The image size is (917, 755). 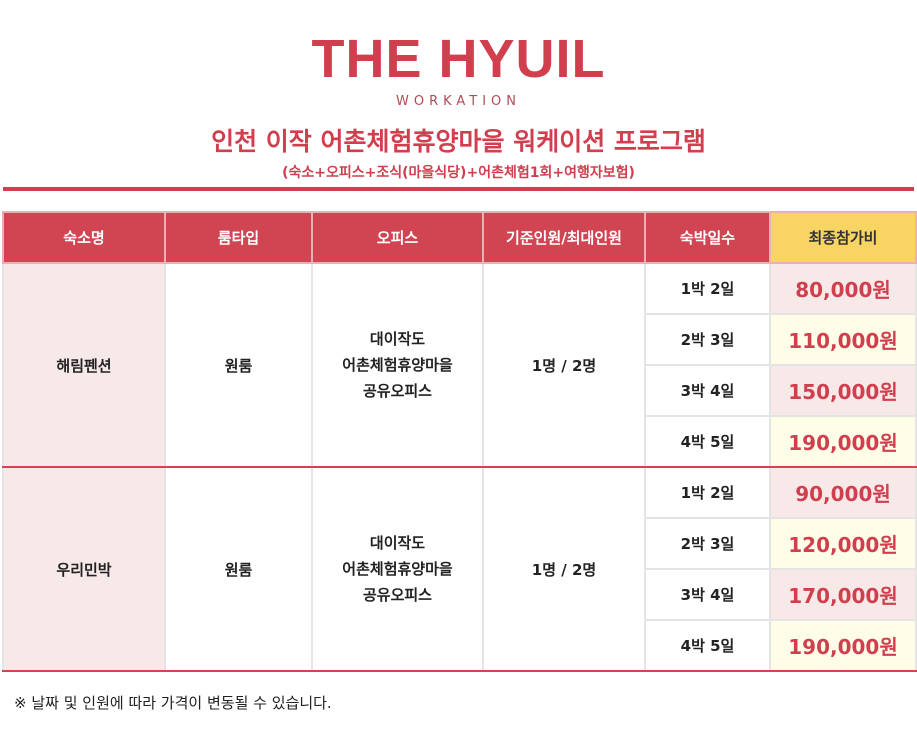 I want to click on row: 3박 4일 150,000원, so click(x=460, y=390).